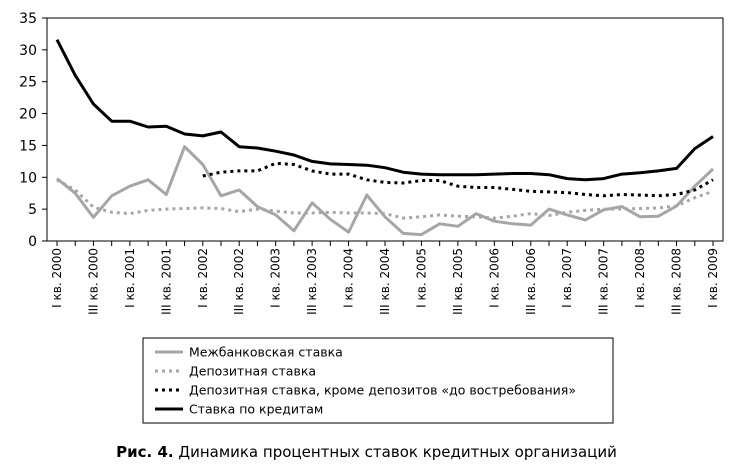 This screenshot has width=733, height=467. I want to click on y-tick-label: 25, so click(28, 83).